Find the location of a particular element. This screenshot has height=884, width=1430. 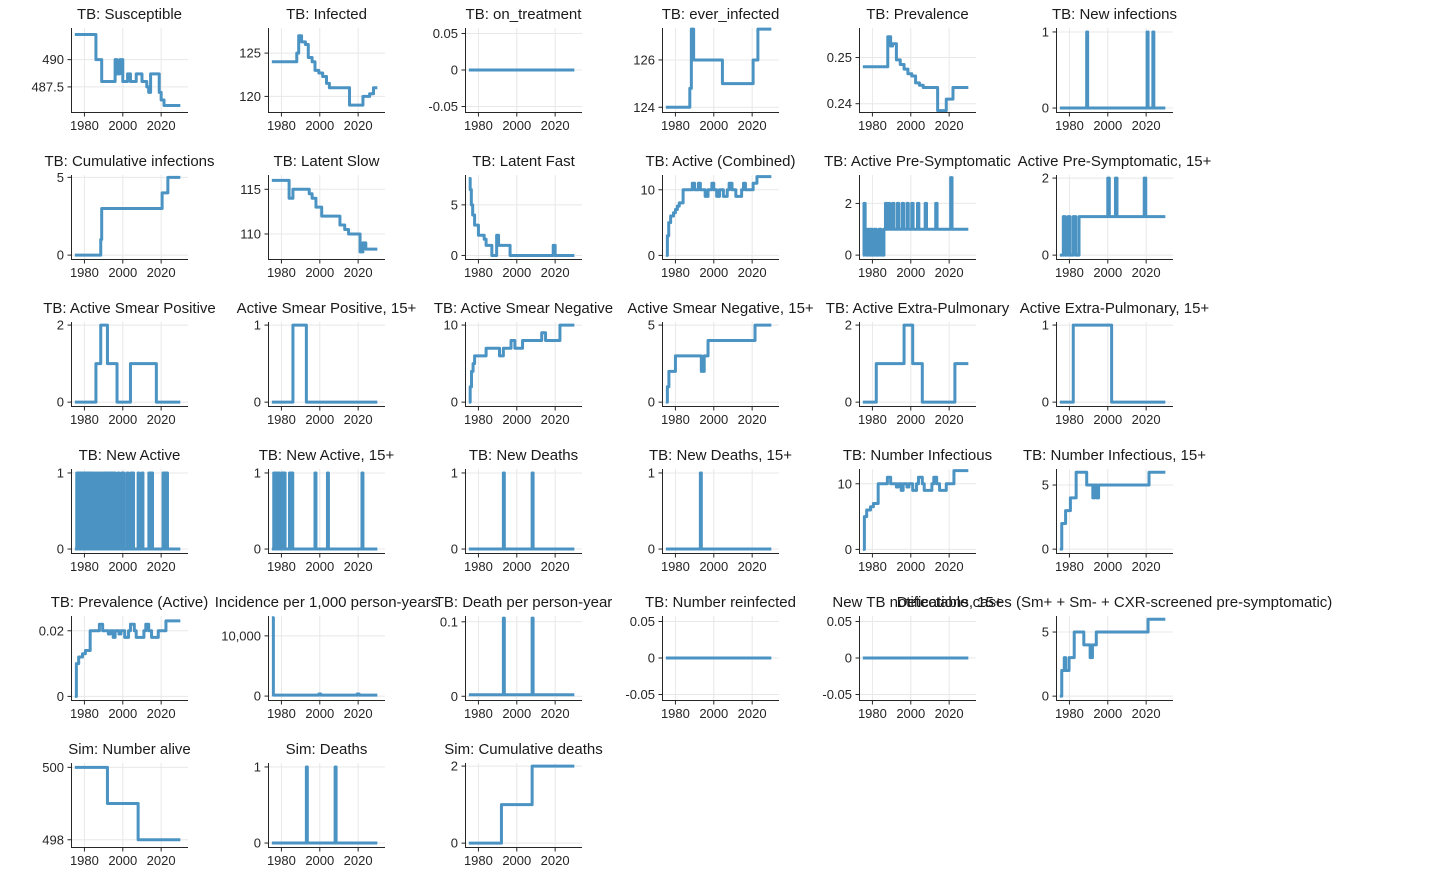

y-tick-labels: 500 498 is located at coordinates (53, 803).